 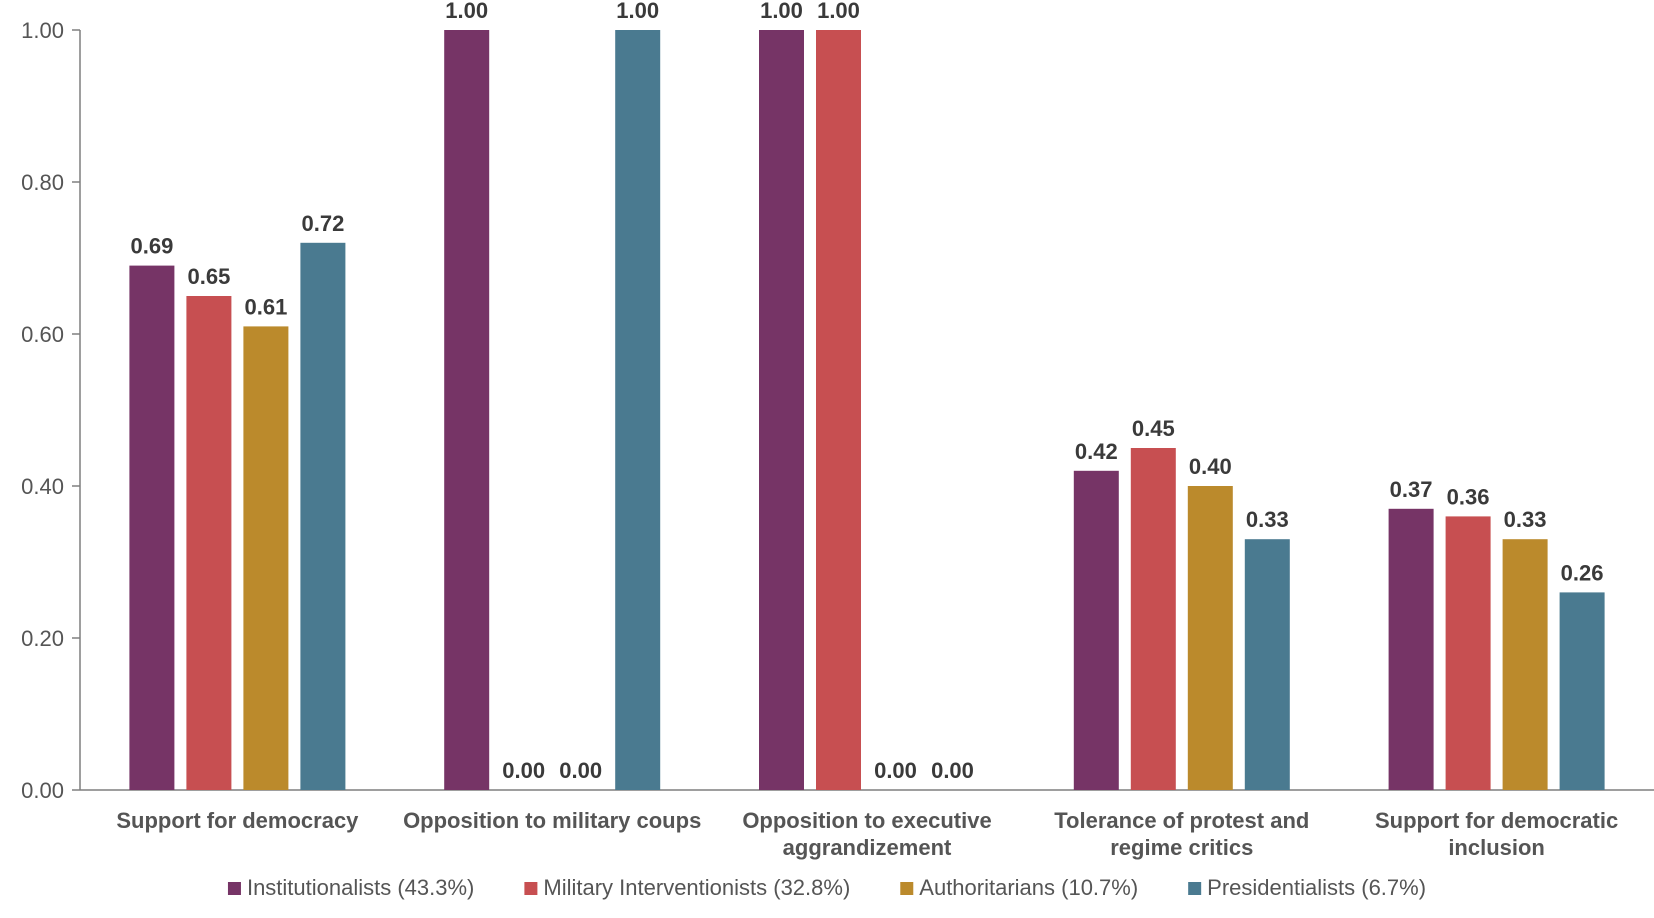 I want to click on category-label: inclusion, so click(x=1496, y=847).